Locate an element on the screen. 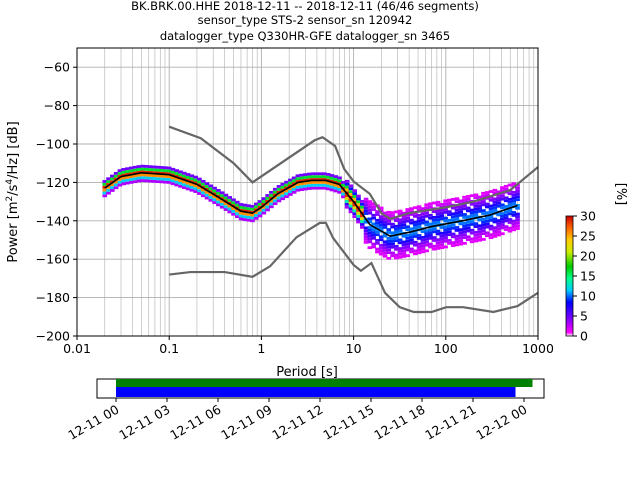 The image size is (640, 480). timeline-tick-label: 12-11 06 is located at coordinates (195, 422).